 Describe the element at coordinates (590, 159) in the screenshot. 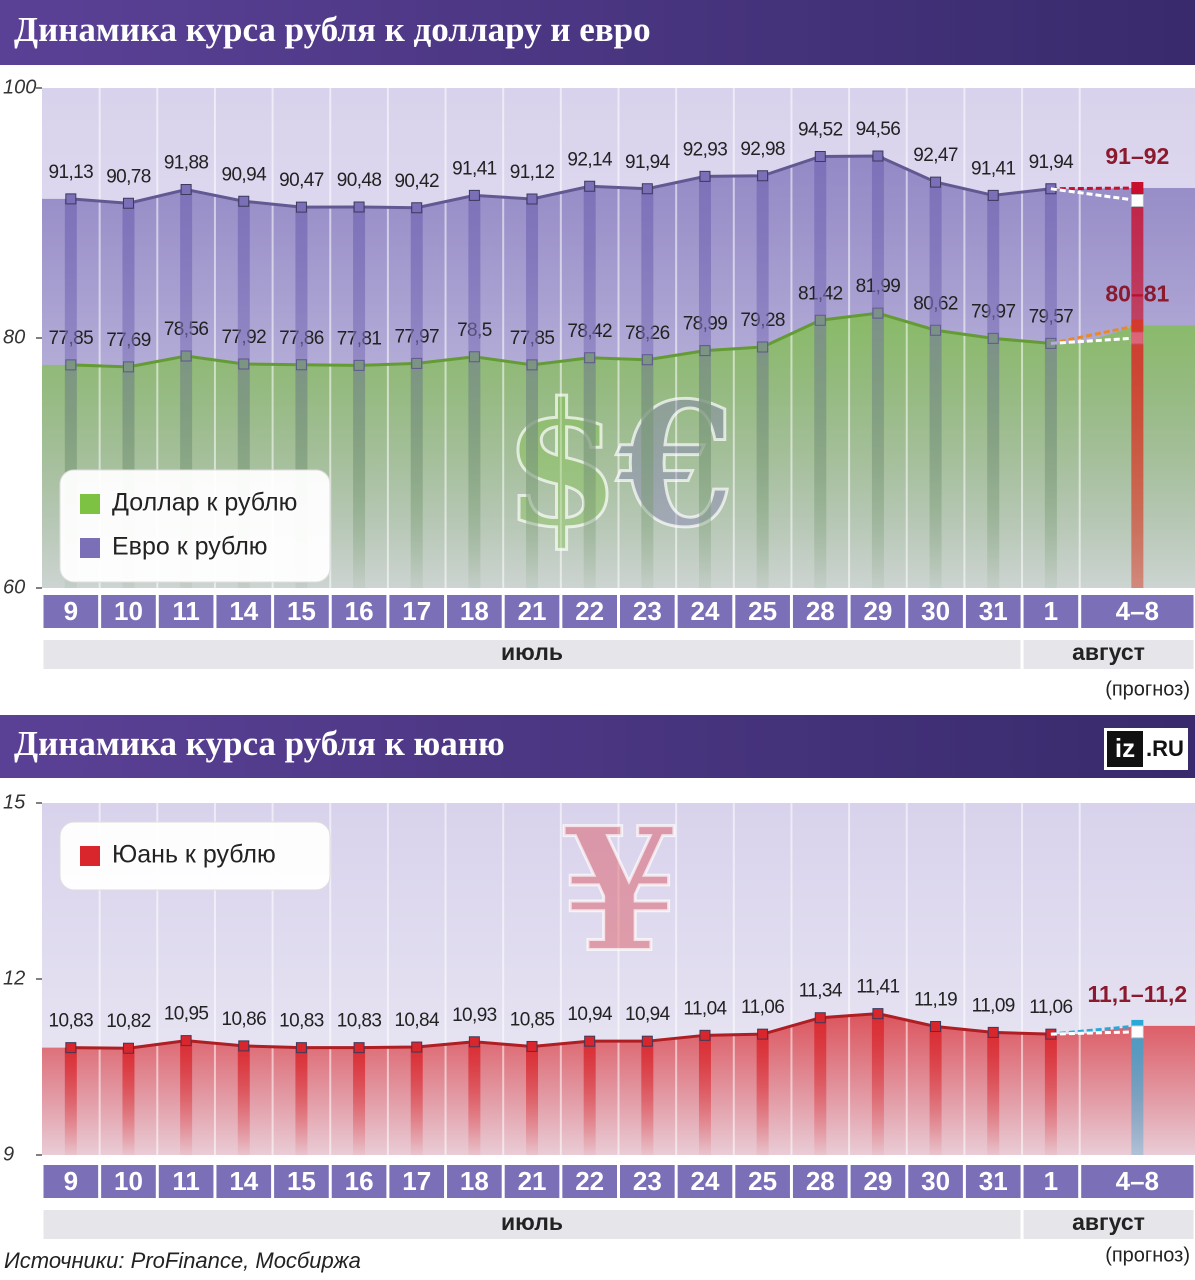

I see `value-label: 92,14` at that location.